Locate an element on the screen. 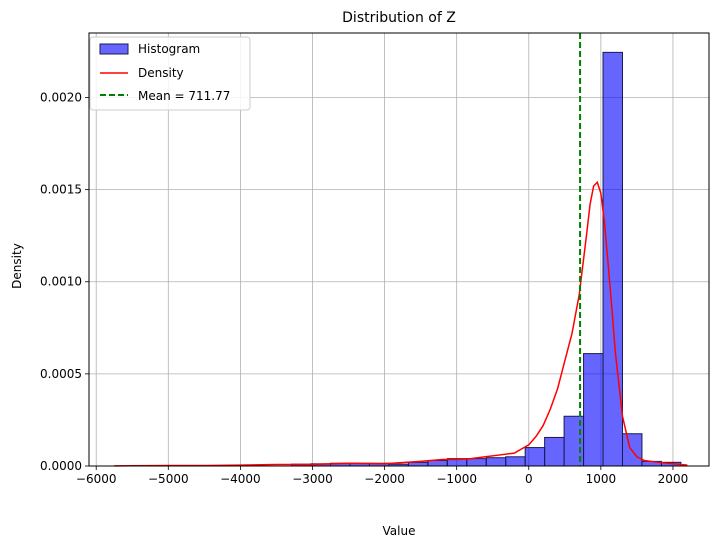 This screenshot has height=547, width=717. y-ticks: 0.0000 0.0005 0.0010 0.0015 0.0020 is located at coordinates (64, 281).